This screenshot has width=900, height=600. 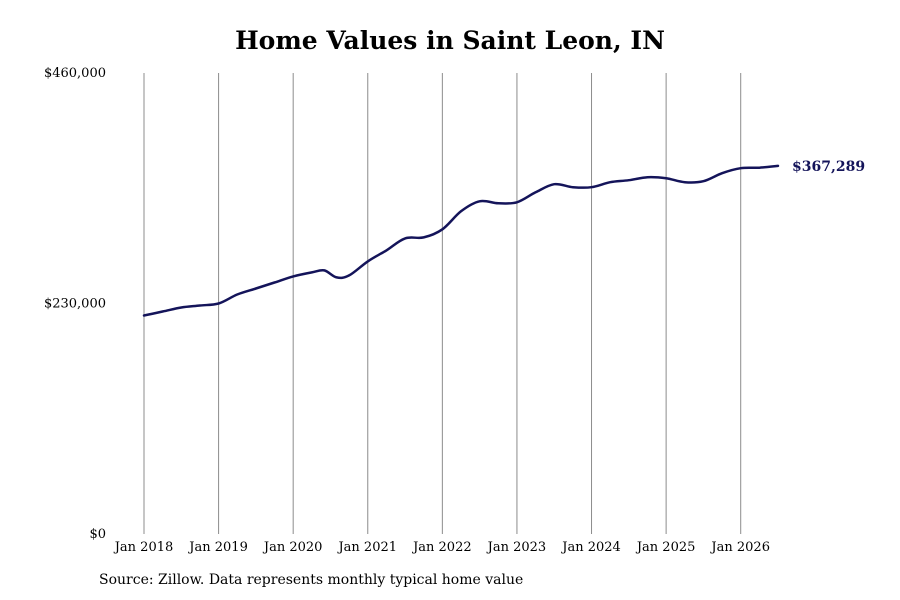 I want to click on y-tick-label: $0, so click(x=97, y=534).